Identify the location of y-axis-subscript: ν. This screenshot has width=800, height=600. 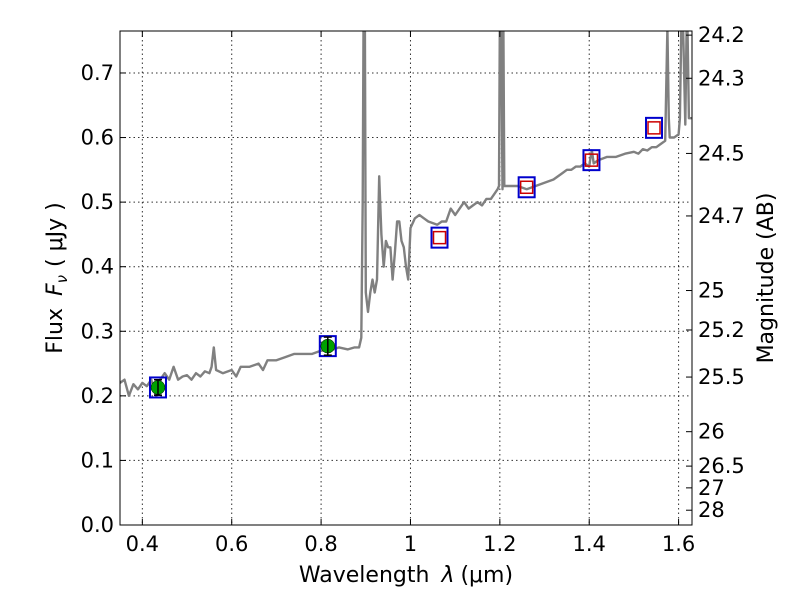
(62, 279).